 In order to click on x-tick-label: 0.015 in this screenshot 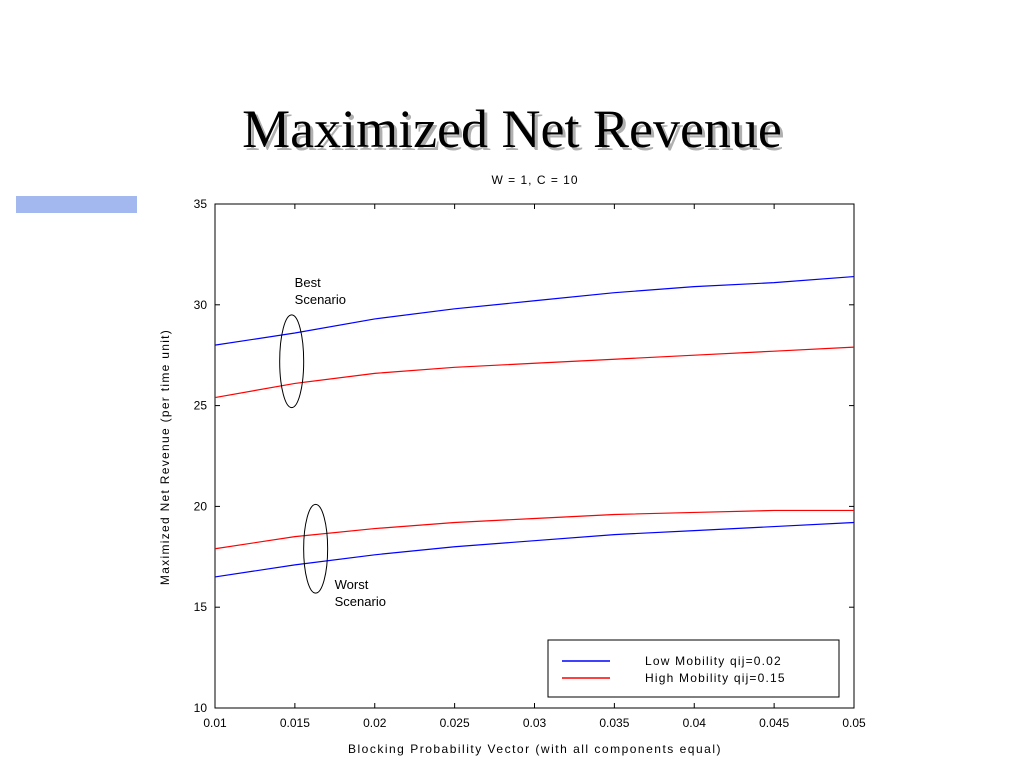, I will do `click(295, 723)`.